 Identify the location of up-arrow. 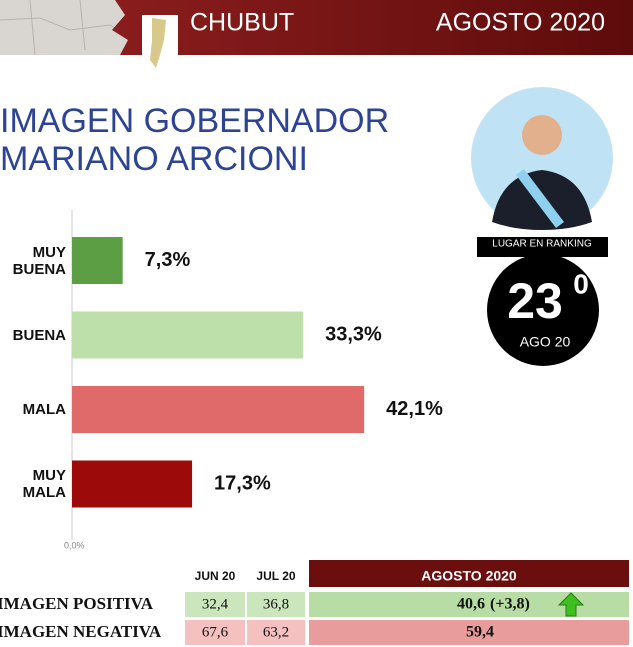
(571, 604).